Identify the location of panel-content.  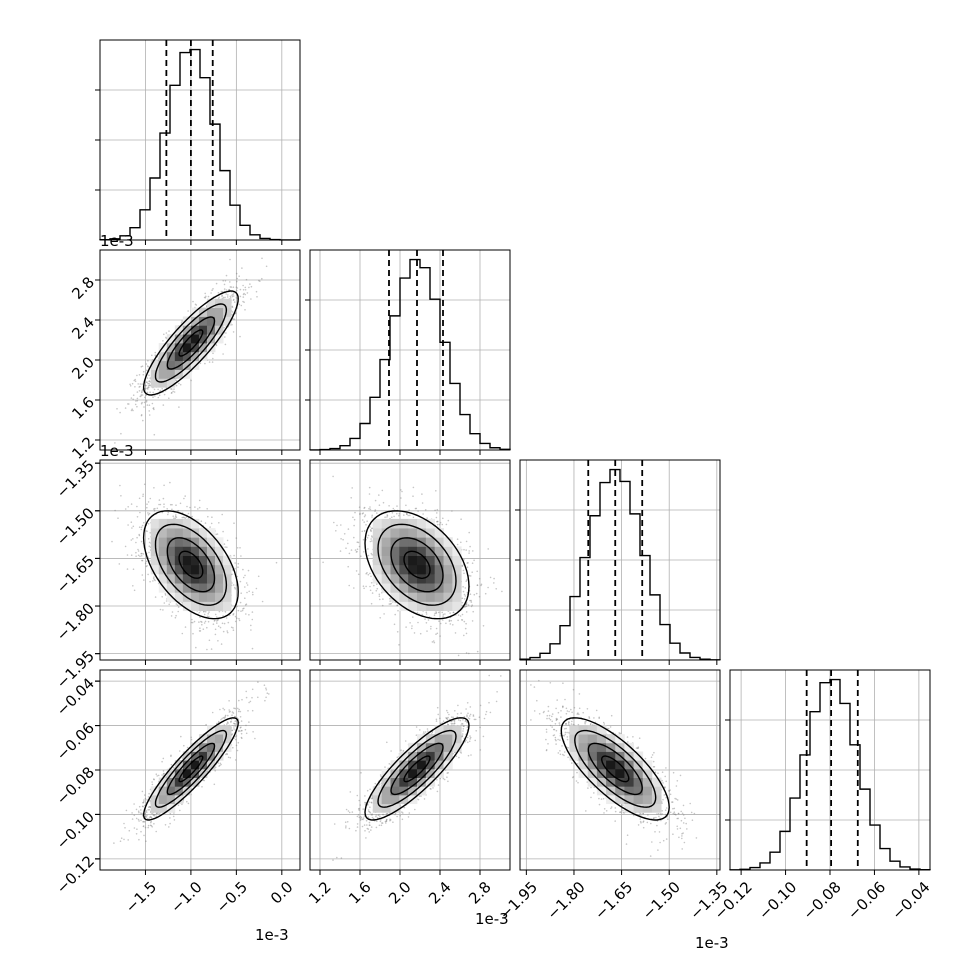
(412, 566).